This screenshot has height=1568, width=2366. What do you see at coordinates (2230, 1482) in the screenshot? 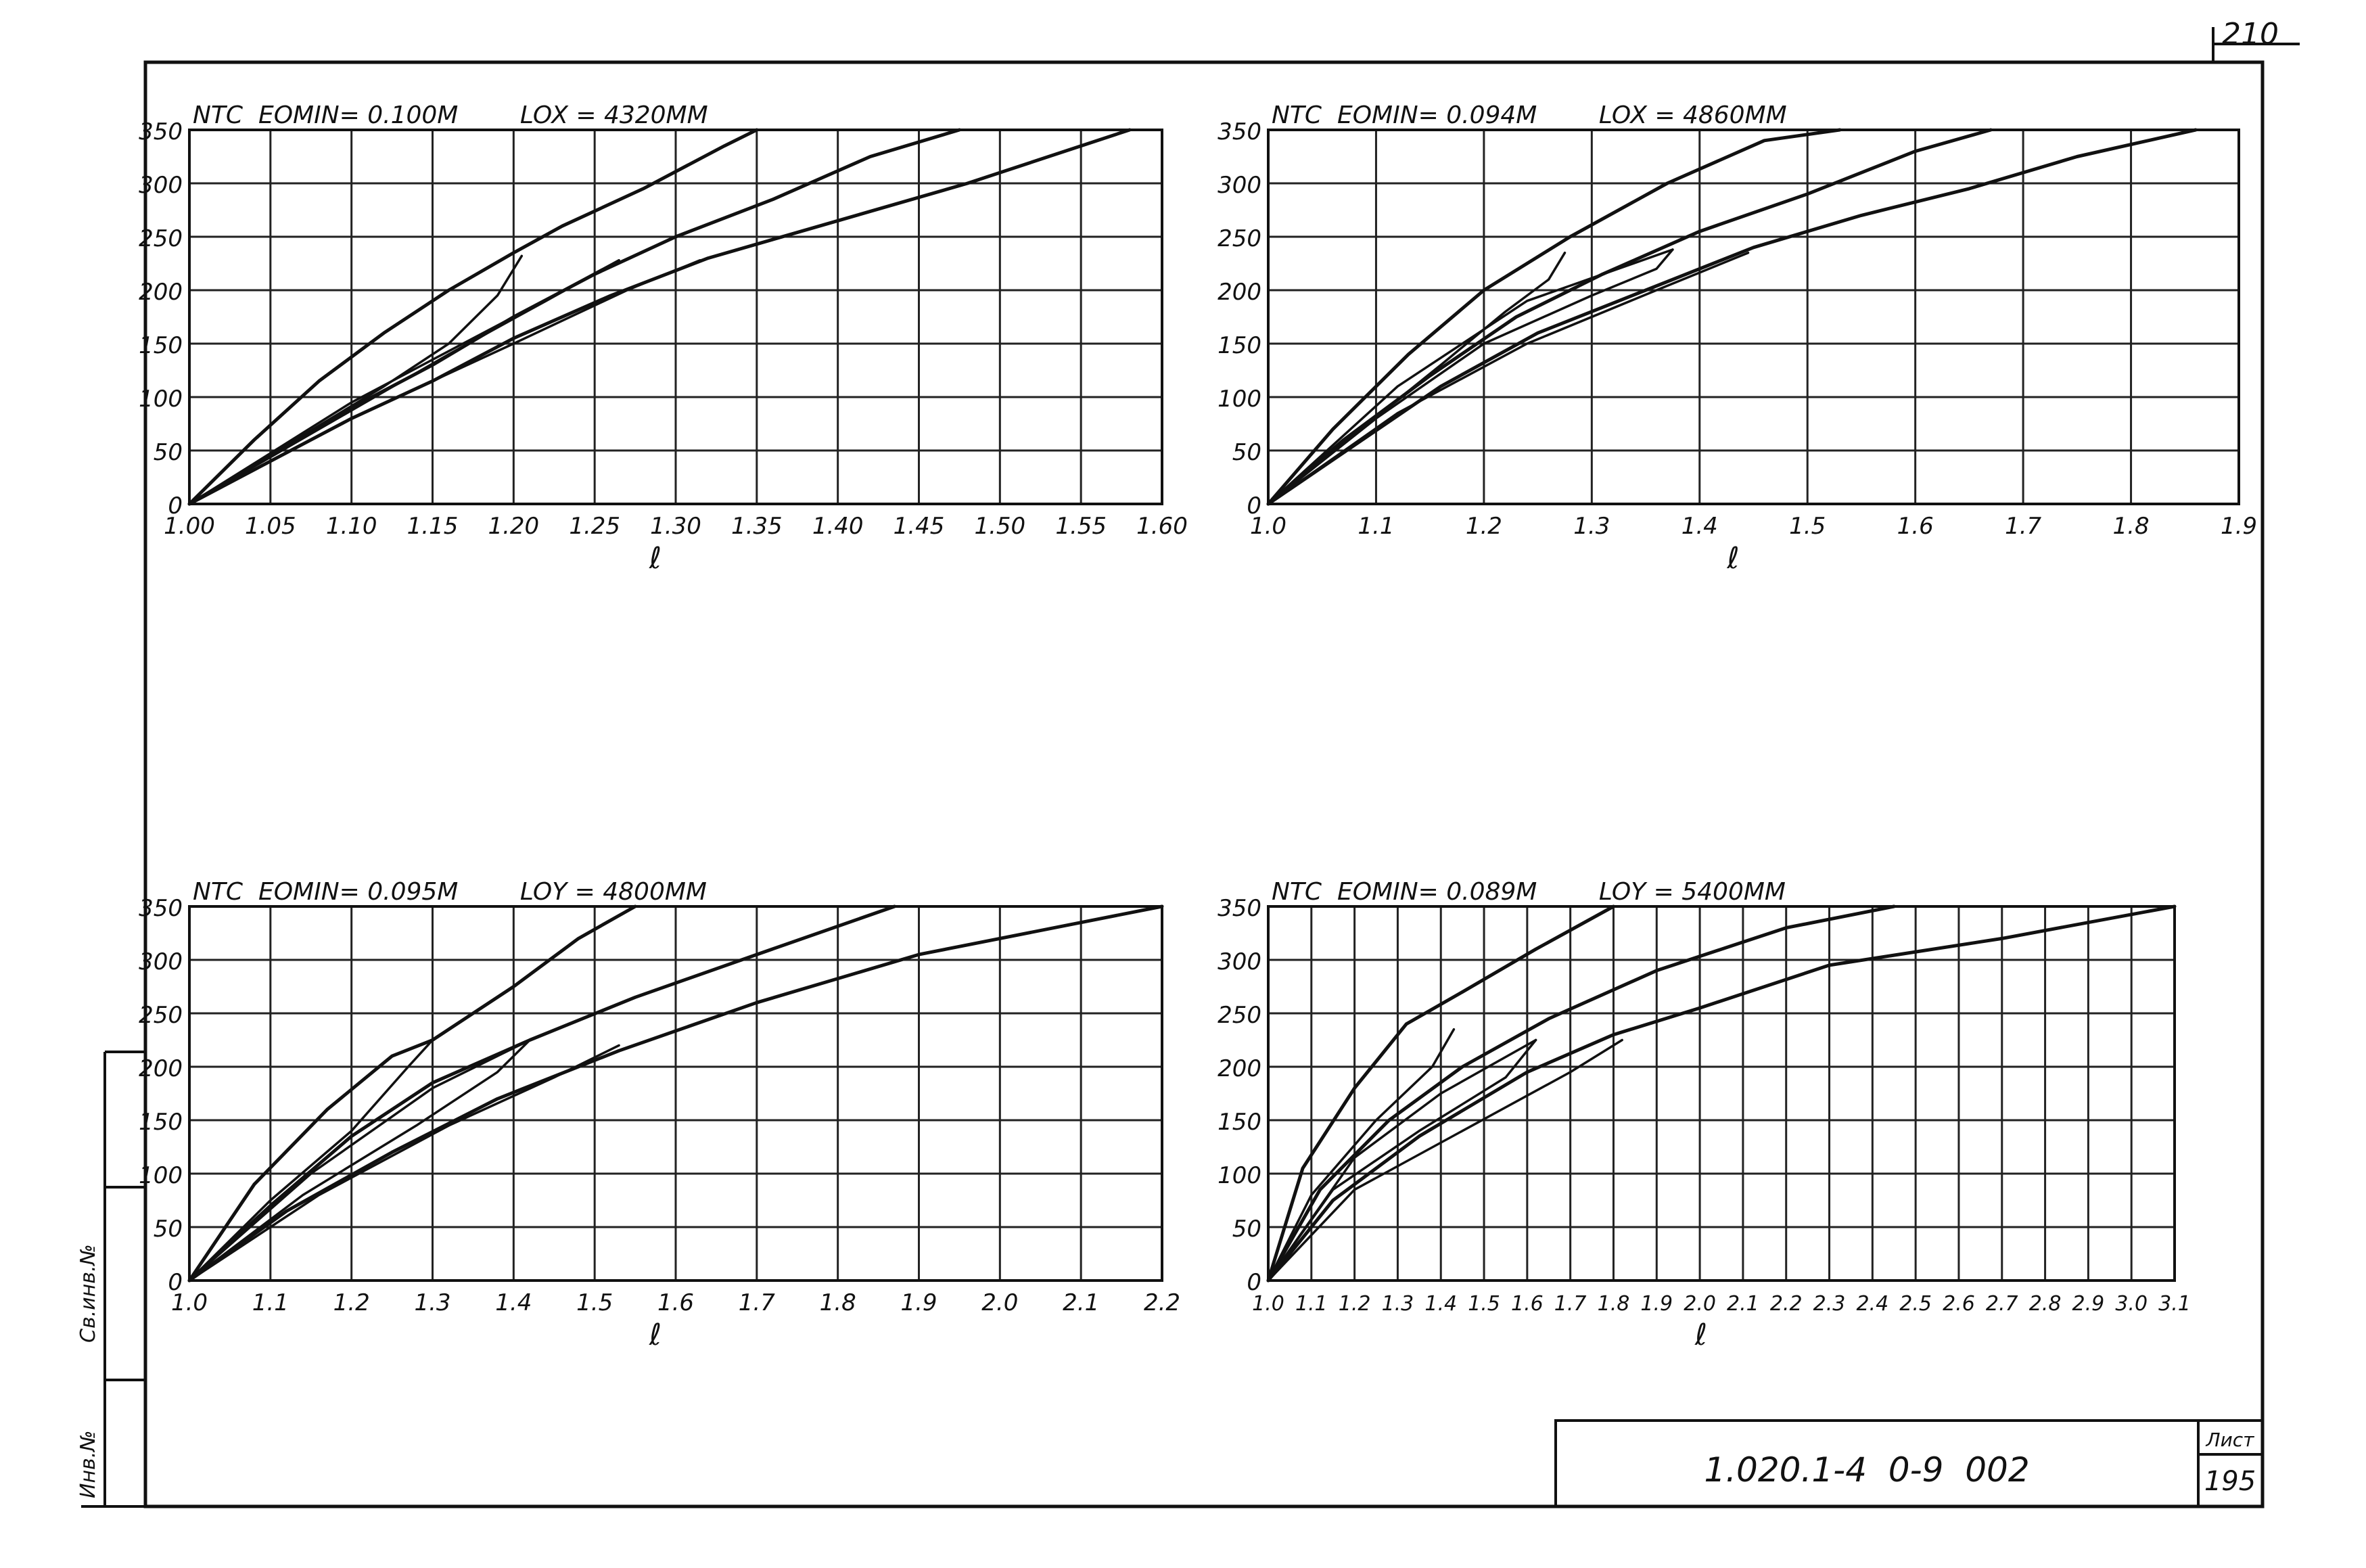
I see `sheet-number: 195` at bounding box center [2230, 1482].